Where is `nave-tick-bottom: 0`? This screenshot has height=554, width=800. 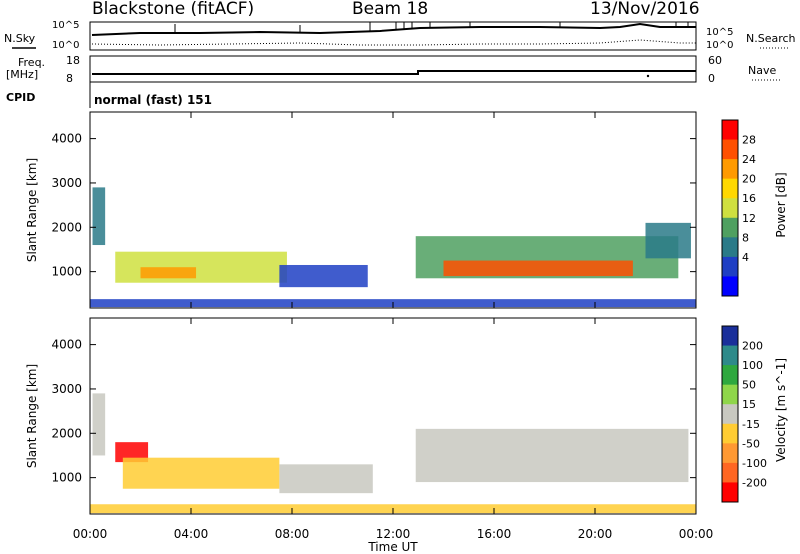
nave-tick-bottom: 0 is located at coordinates (711, 78).